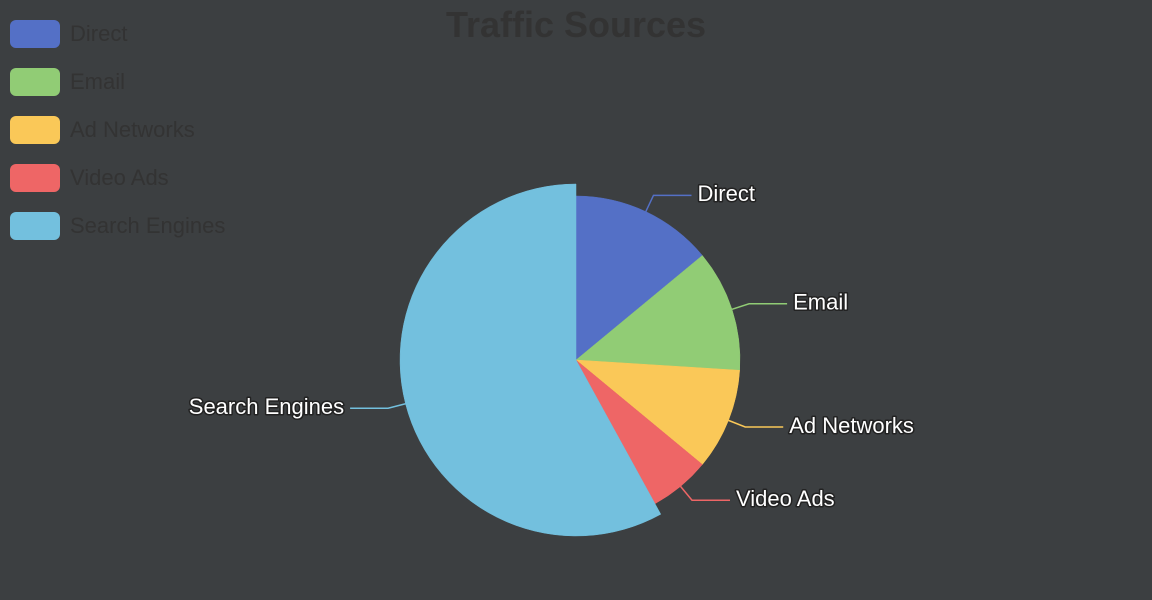 The height and width of the screenshot is (600, 1152). What do you see at coordinates (132, 129) in the screenshot?
I see `legend-label-ad-networks: Ad Networks` at bounding box center [132, 129].